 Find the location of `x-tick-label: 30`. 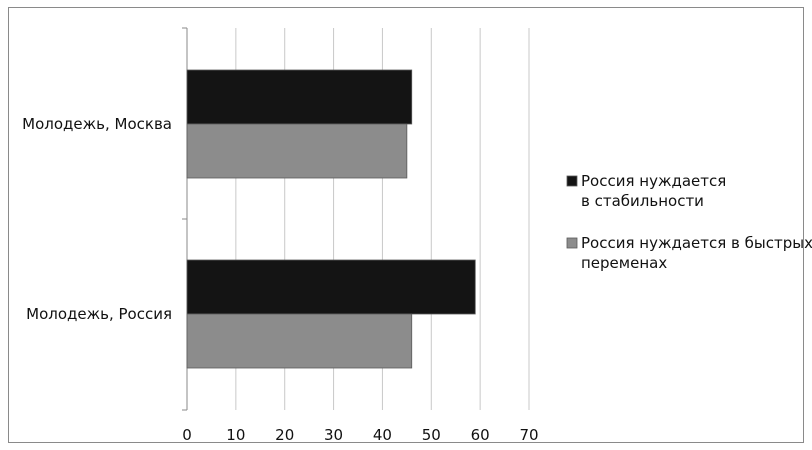

x-tick-label: 30 is located at coordinates (333, 435).